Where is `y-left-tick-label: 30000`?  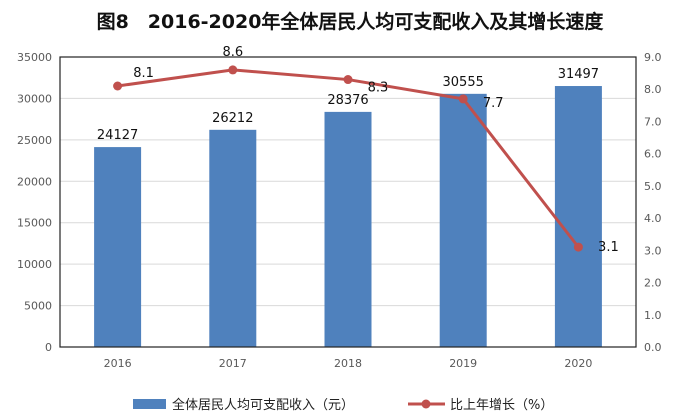 y-left-tick-label: 30000 is located at coordinates (34, 98).